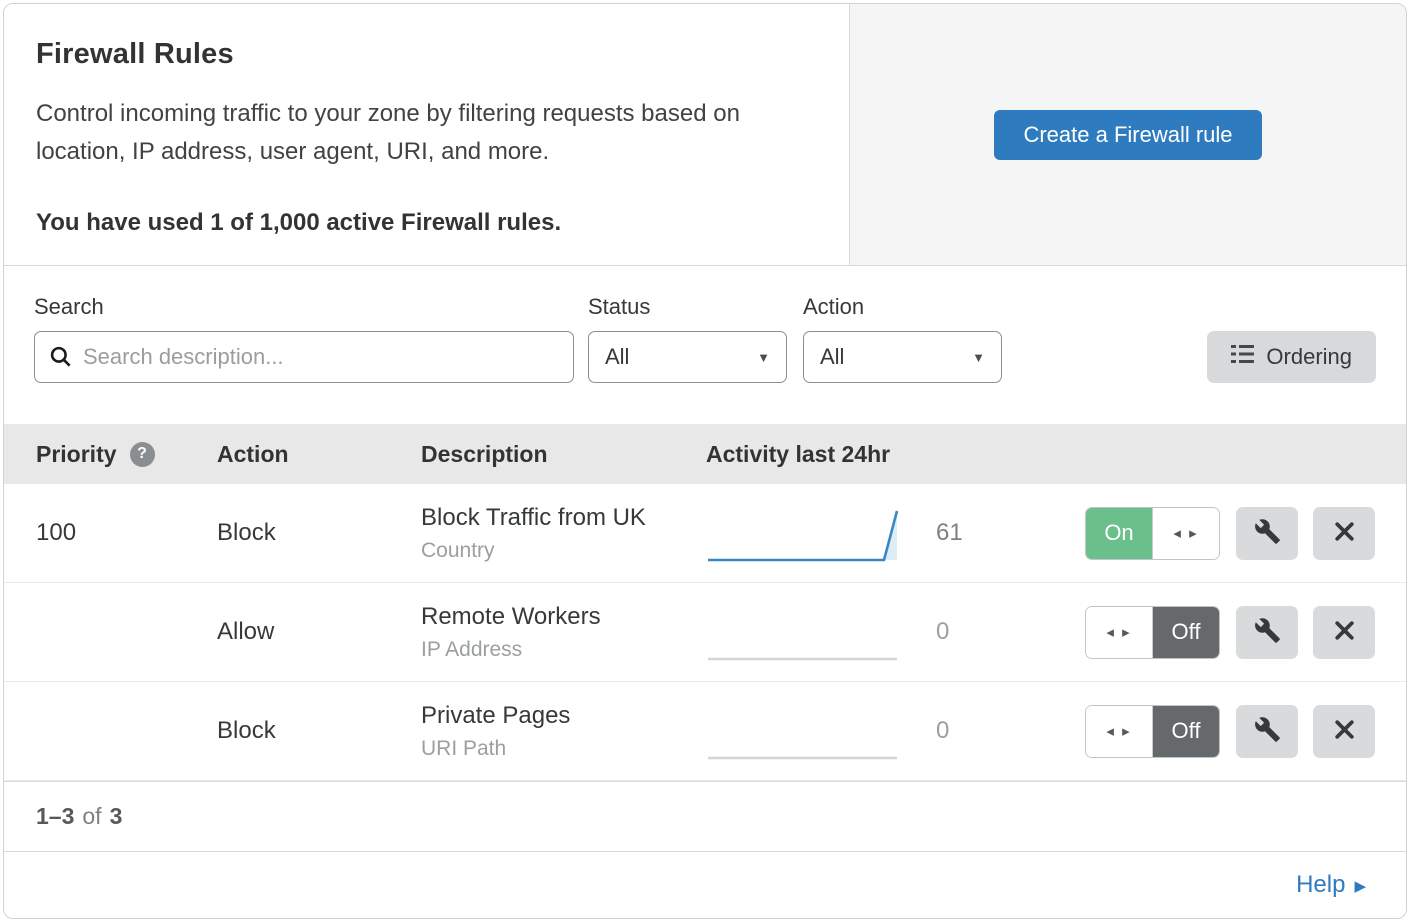 The width and height of the screenshot is (1410, 924). I want to click on page-title: Firewall Rules, so click(135, 54).